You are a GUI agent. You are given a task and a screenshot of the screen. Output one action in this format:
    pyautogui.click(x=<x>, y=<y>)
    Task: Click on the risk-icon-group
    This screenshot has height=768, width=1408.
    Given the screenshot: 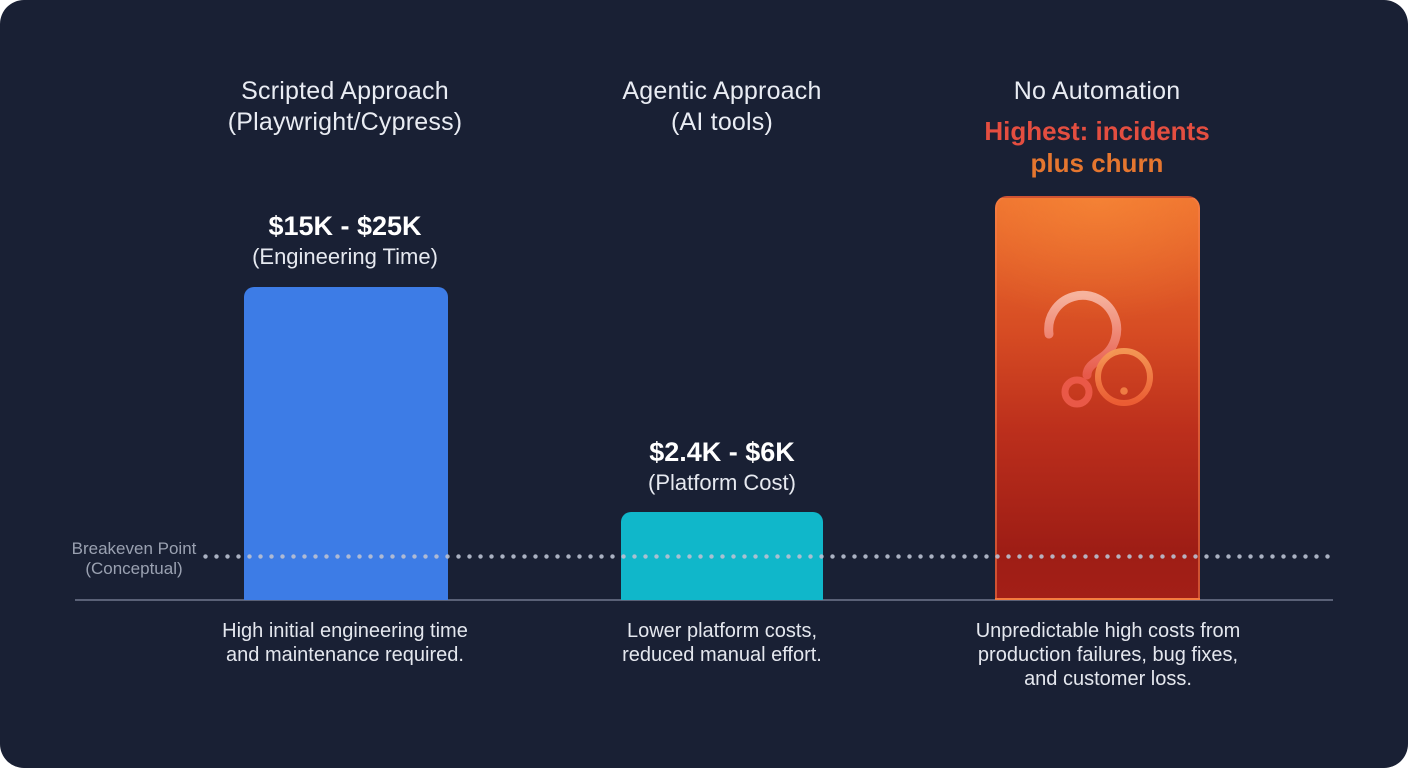 What is the action you would take?
    pyautogui.click(x=1098, y=349)
    